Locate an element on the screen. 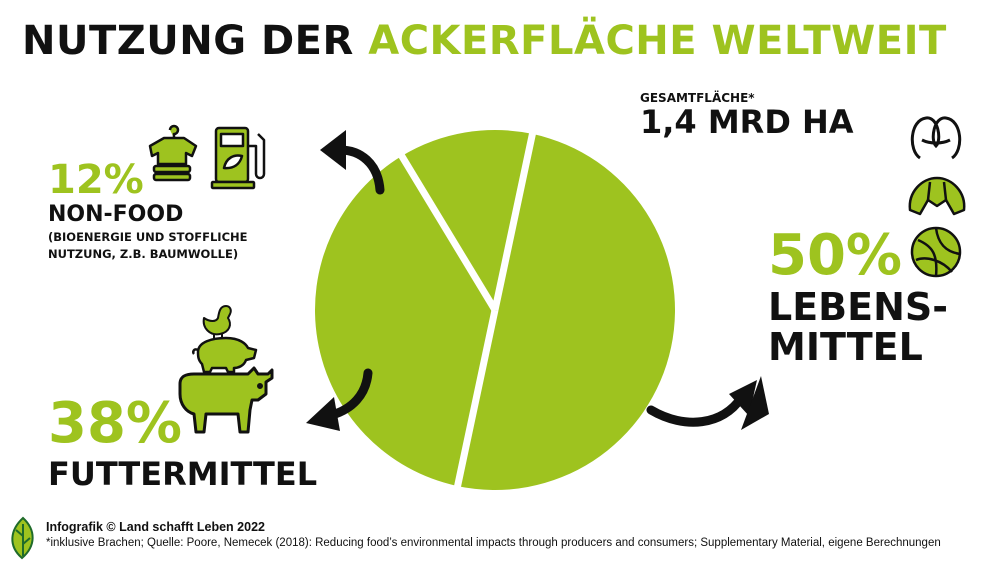 The height and width of the screenshot is (571, 1000). feed-block: 38% FUTTERMITTEL is located at coordinates (182, 444).